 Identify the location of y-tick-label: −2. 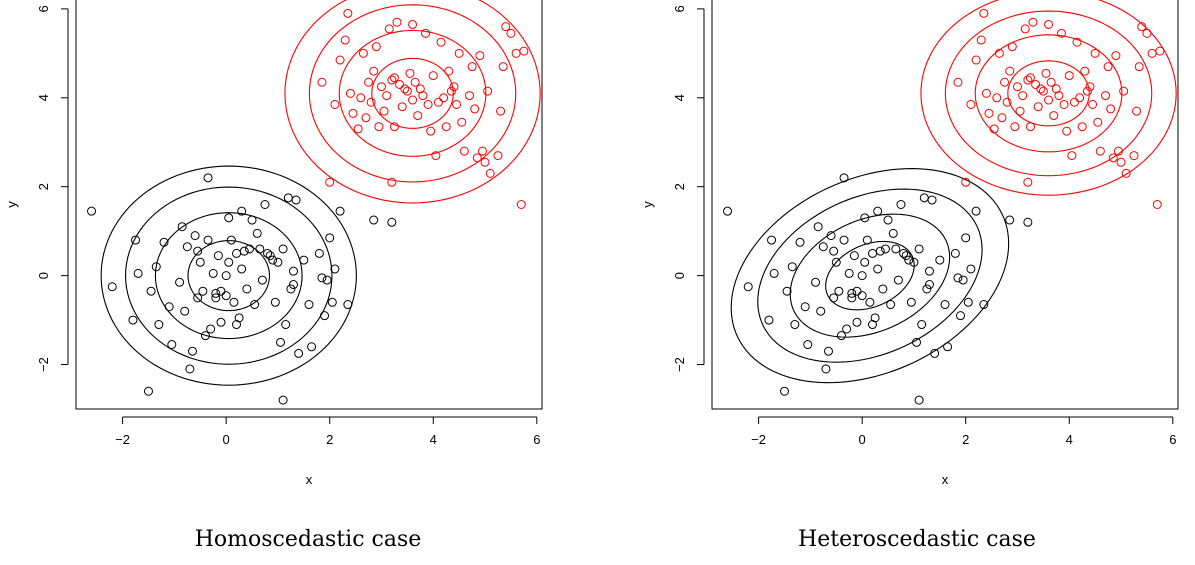
(43, 364).